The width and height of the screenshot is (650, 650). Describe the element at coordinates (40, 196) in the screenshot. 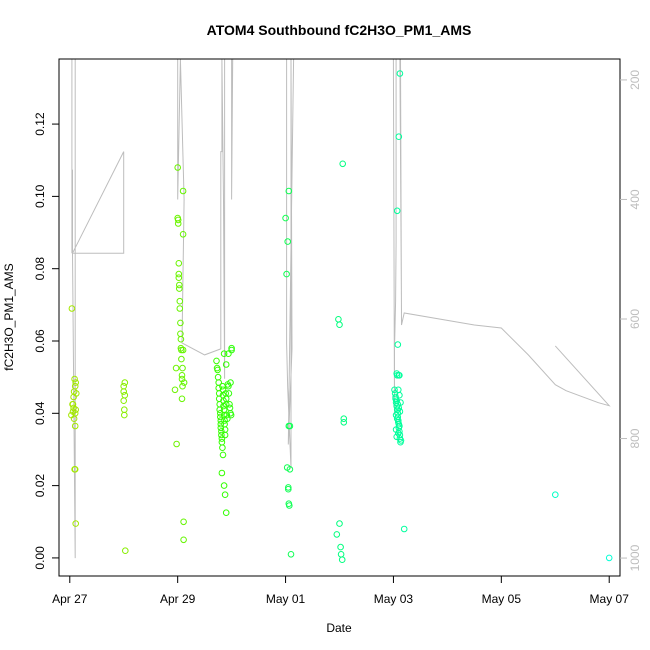

I see `y-tick-label: 0.10` at that location.